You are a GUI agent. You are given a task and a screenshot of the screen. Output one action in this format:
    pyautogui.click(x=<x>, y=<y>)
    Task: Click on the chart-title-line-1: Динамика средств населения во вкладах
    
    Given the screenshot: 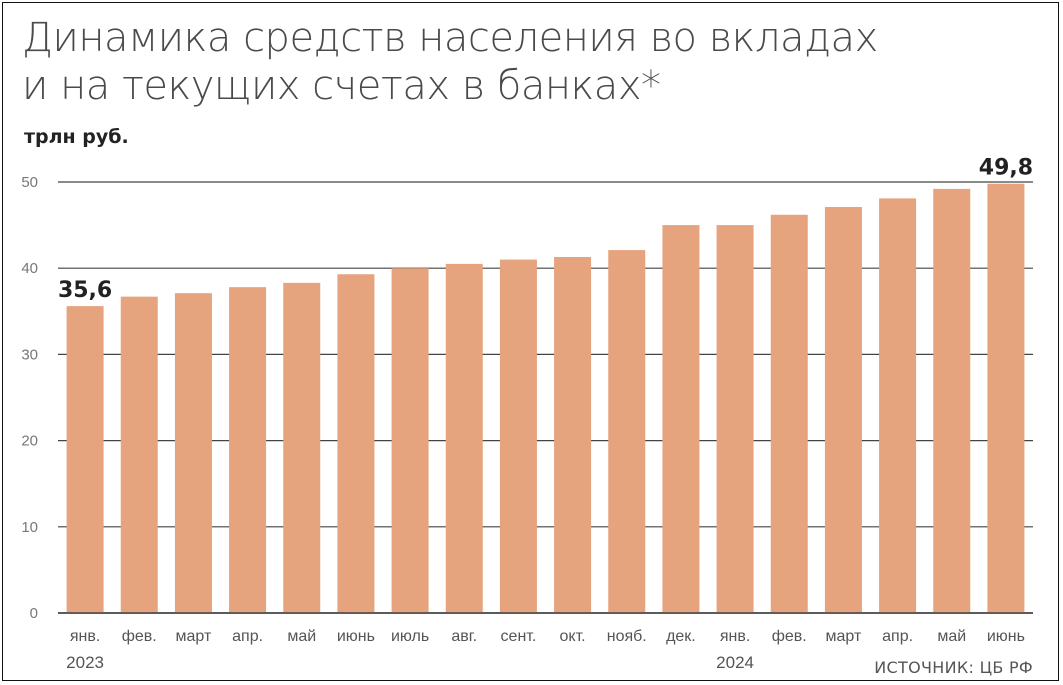 What is the action you would take?
    pyautogui.click(x=450, y=38)
    